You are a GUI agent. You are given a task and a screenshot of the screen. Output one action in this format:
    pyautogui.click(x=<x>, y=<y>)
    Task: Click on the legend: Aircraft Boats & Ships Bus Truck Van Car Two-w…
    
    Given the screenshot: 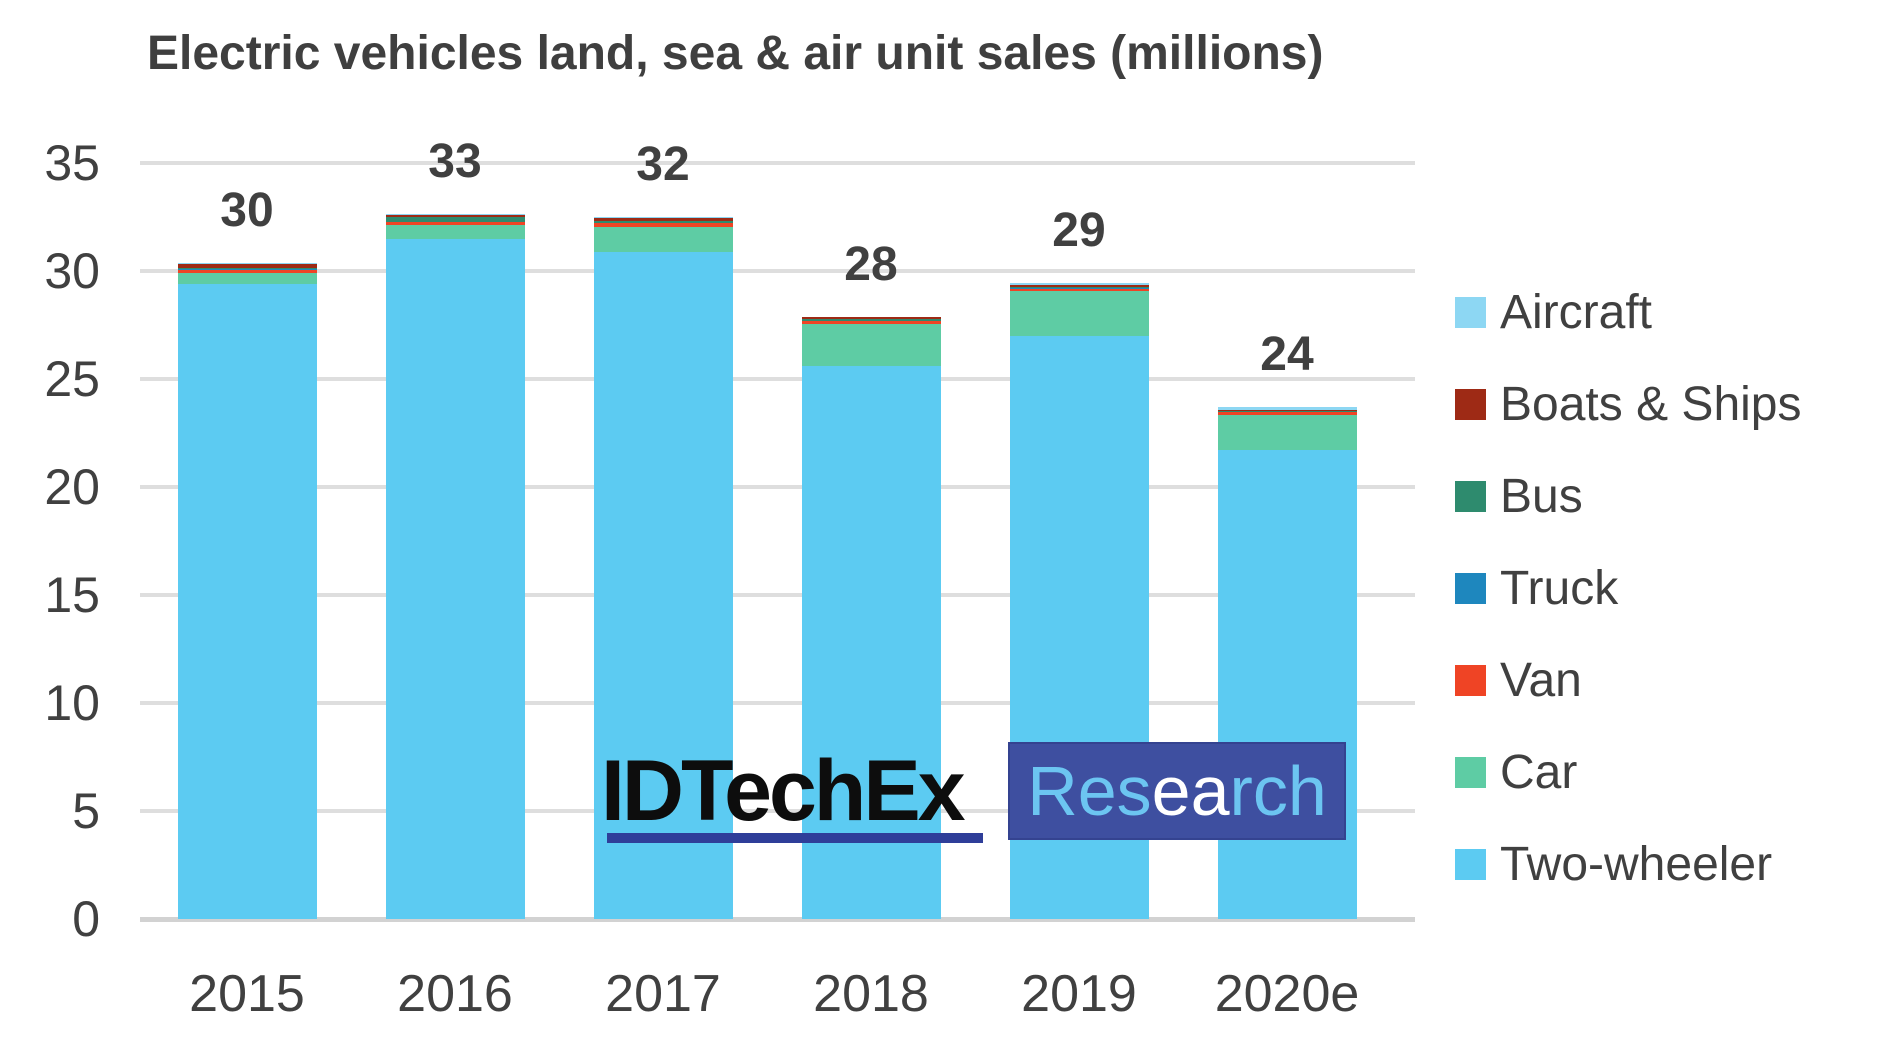 What is the action you would take?
    pyautogui.click(x=1628, y=609)
    